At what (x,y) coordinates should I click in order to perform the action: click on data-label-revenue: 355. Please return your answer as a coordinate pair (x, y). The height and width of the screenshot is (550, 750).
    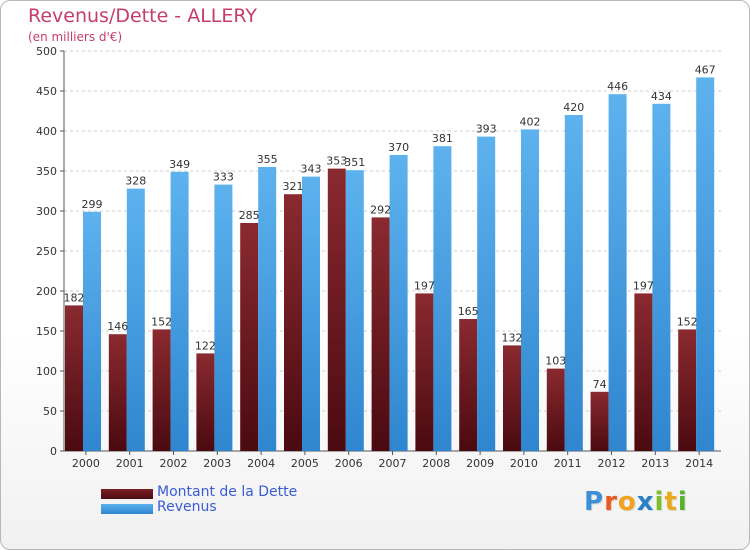
    Looking at the image, I should click on (267, 159).